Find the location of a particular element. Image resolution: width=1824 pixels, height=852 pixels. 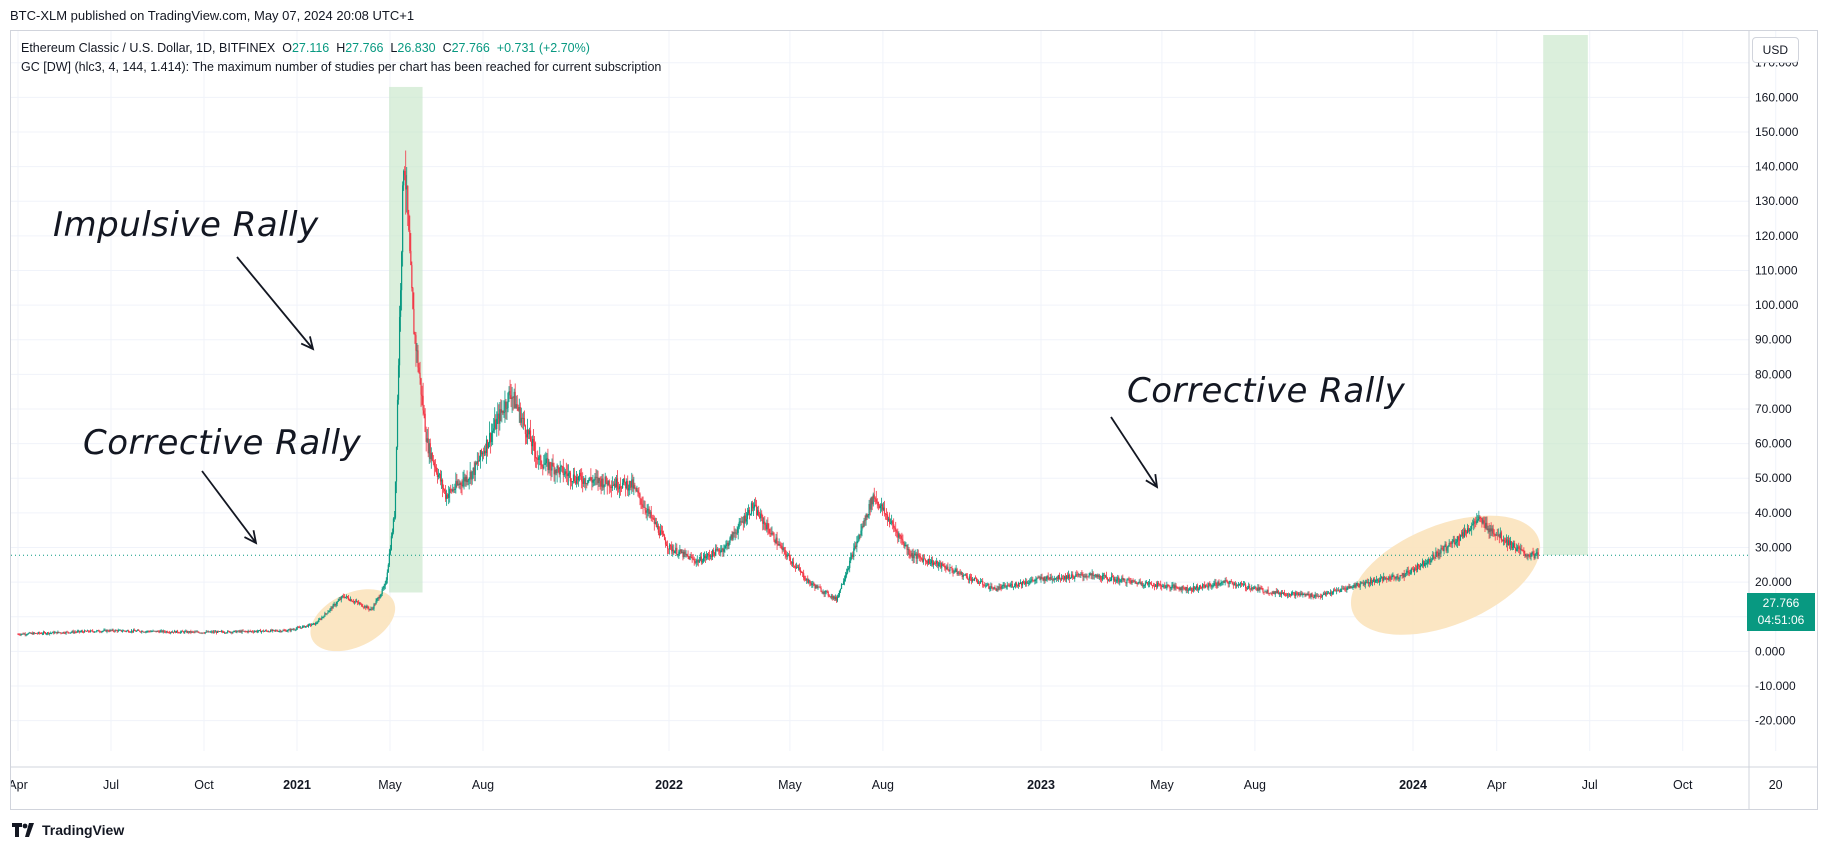

tradingview-brand: TradingView is located at coordinates (68, 830).